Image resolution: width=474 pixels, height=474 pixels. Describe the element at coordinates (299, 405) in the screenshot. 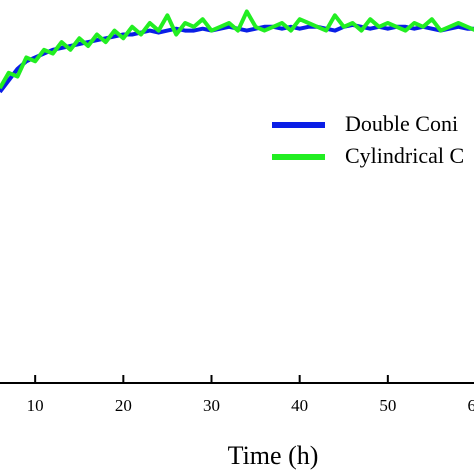

I see `x-tick-label: 40` at that location.